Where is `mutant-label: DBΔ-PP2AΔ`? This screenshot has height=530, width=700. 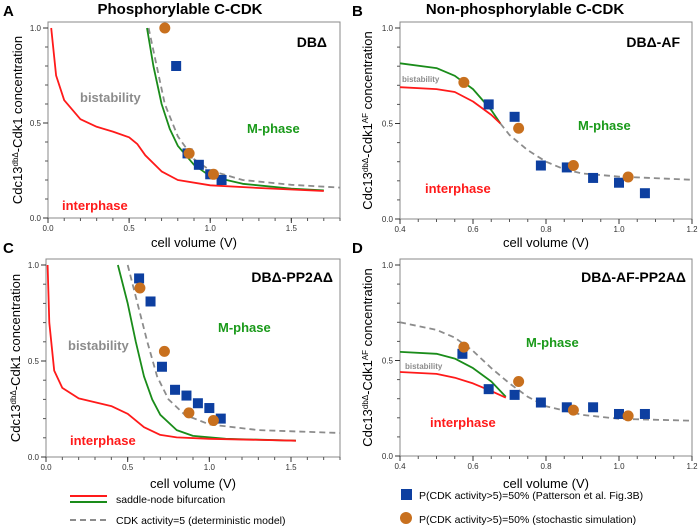 mutant-label: DBΔ-PP2AΔ is located at coordinates (292, 277).